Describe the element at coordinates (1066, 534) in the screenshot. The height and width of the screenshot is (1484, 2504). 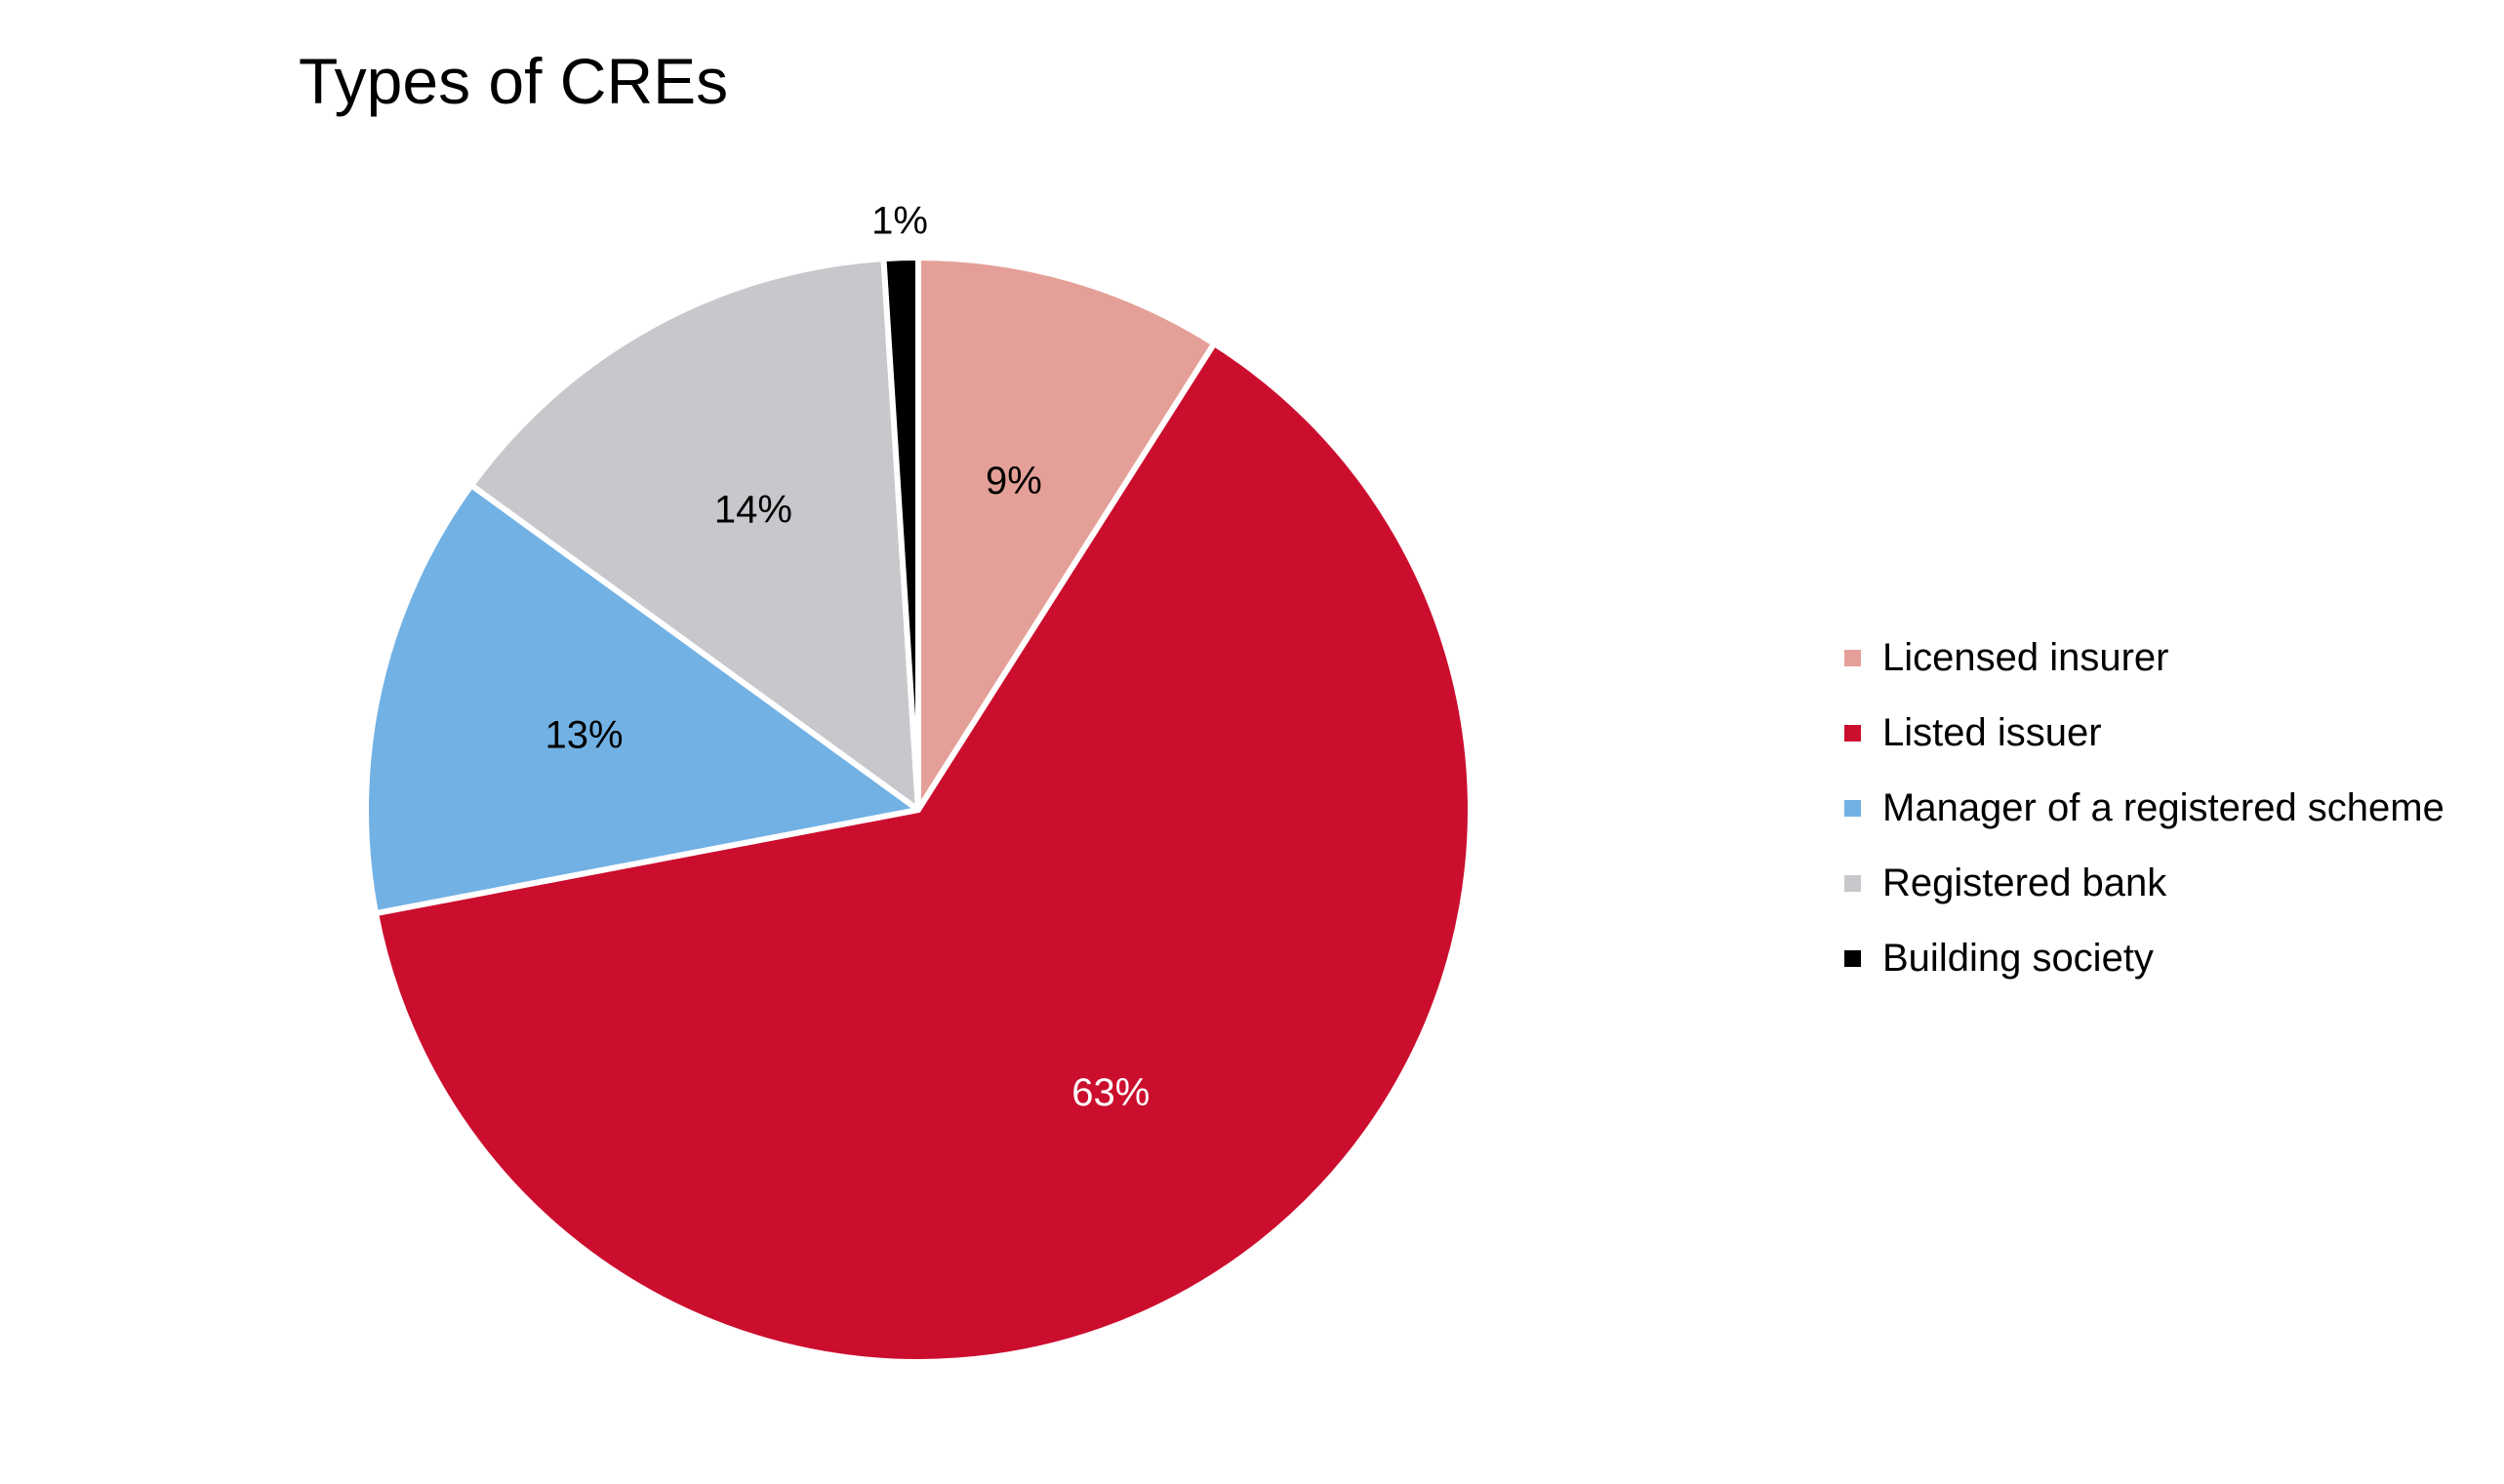
I see `pie-slice-licensed-insurer` at that location.